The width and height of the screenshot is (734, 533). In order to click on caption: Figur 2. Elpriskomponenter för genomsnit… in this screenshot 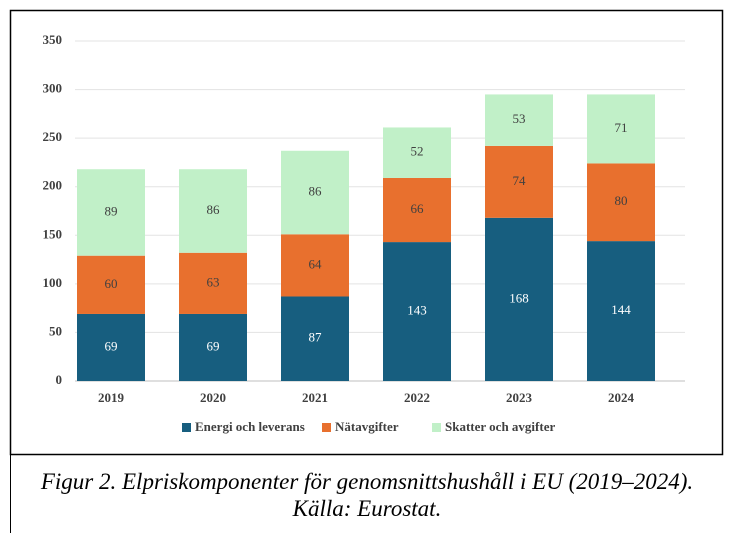, I will do `click(367, 495)`.